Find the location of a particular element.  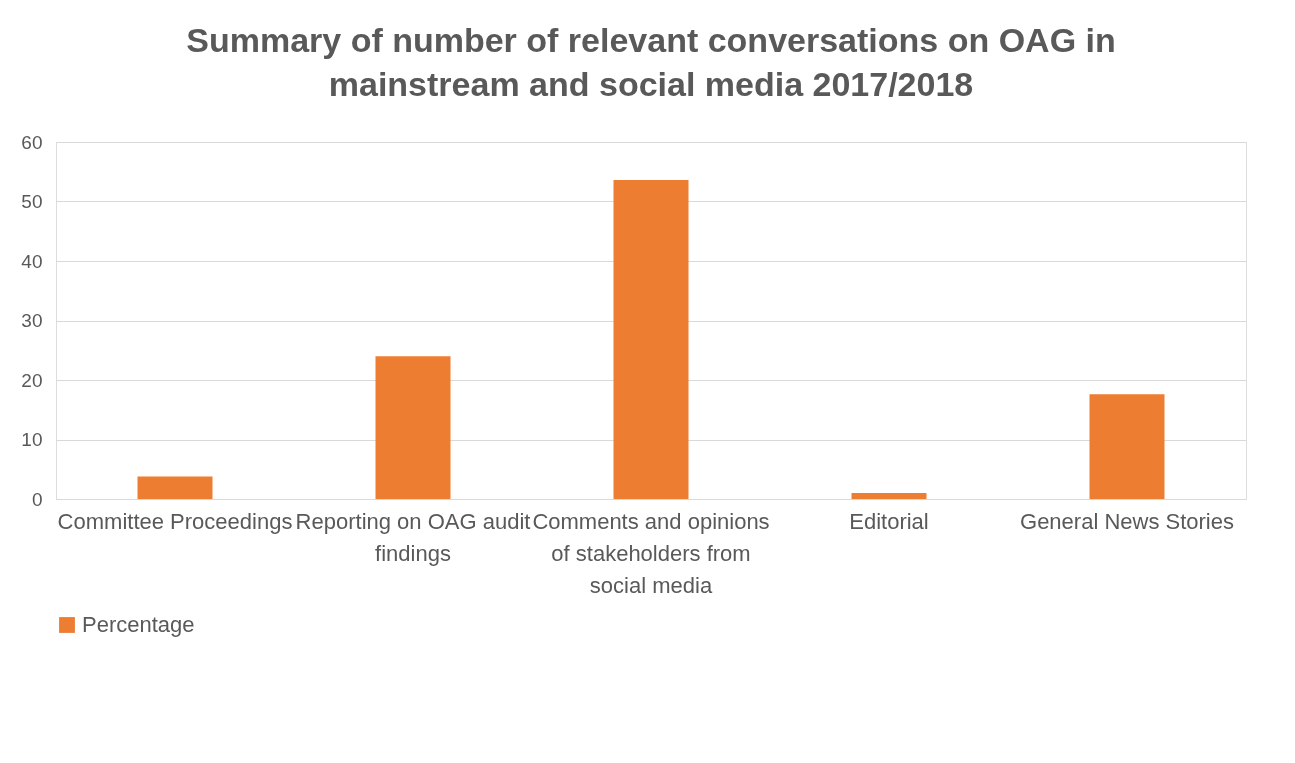

x-tick-label: Editorial is located at coordinates (889, 521).